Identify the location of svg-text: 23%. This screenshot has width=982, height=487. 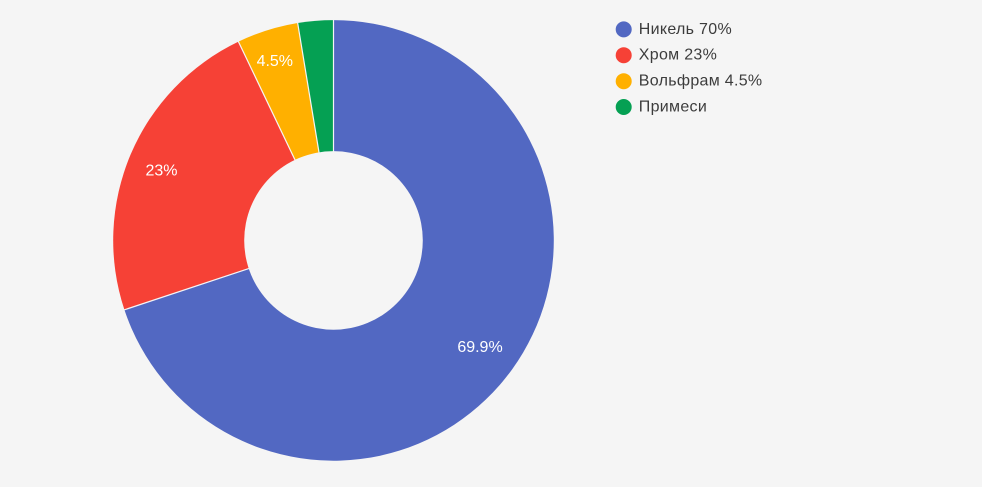
(161, 171).